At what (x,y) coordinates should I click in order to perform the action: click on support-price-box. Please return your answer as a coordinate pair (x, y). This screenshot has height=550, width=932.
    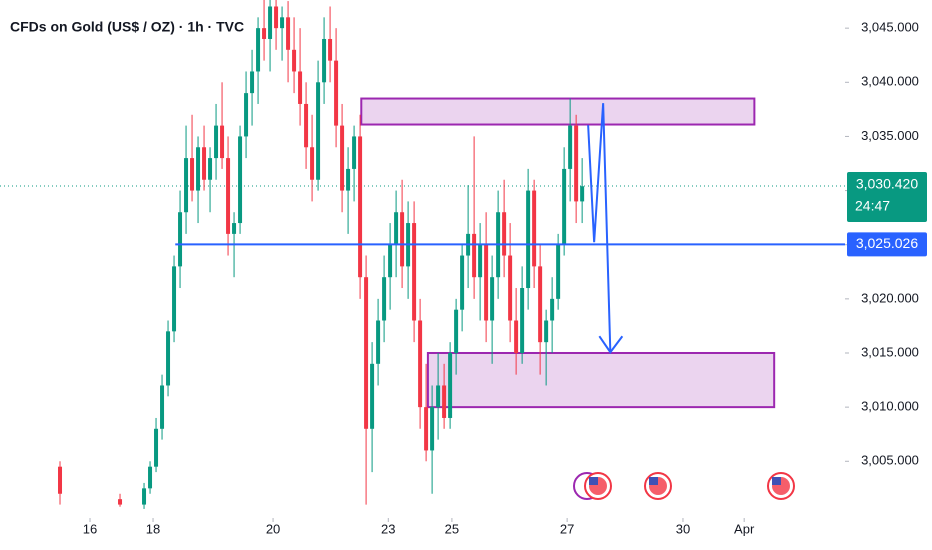
    Looking at the image, I should click on (887, 244).